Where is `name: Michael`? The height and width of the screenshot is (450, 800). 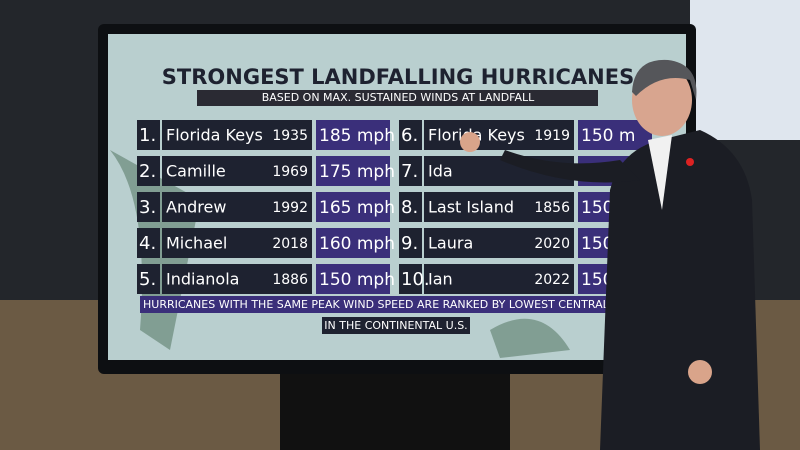 name: Michael is located at coordinates (196, 243).